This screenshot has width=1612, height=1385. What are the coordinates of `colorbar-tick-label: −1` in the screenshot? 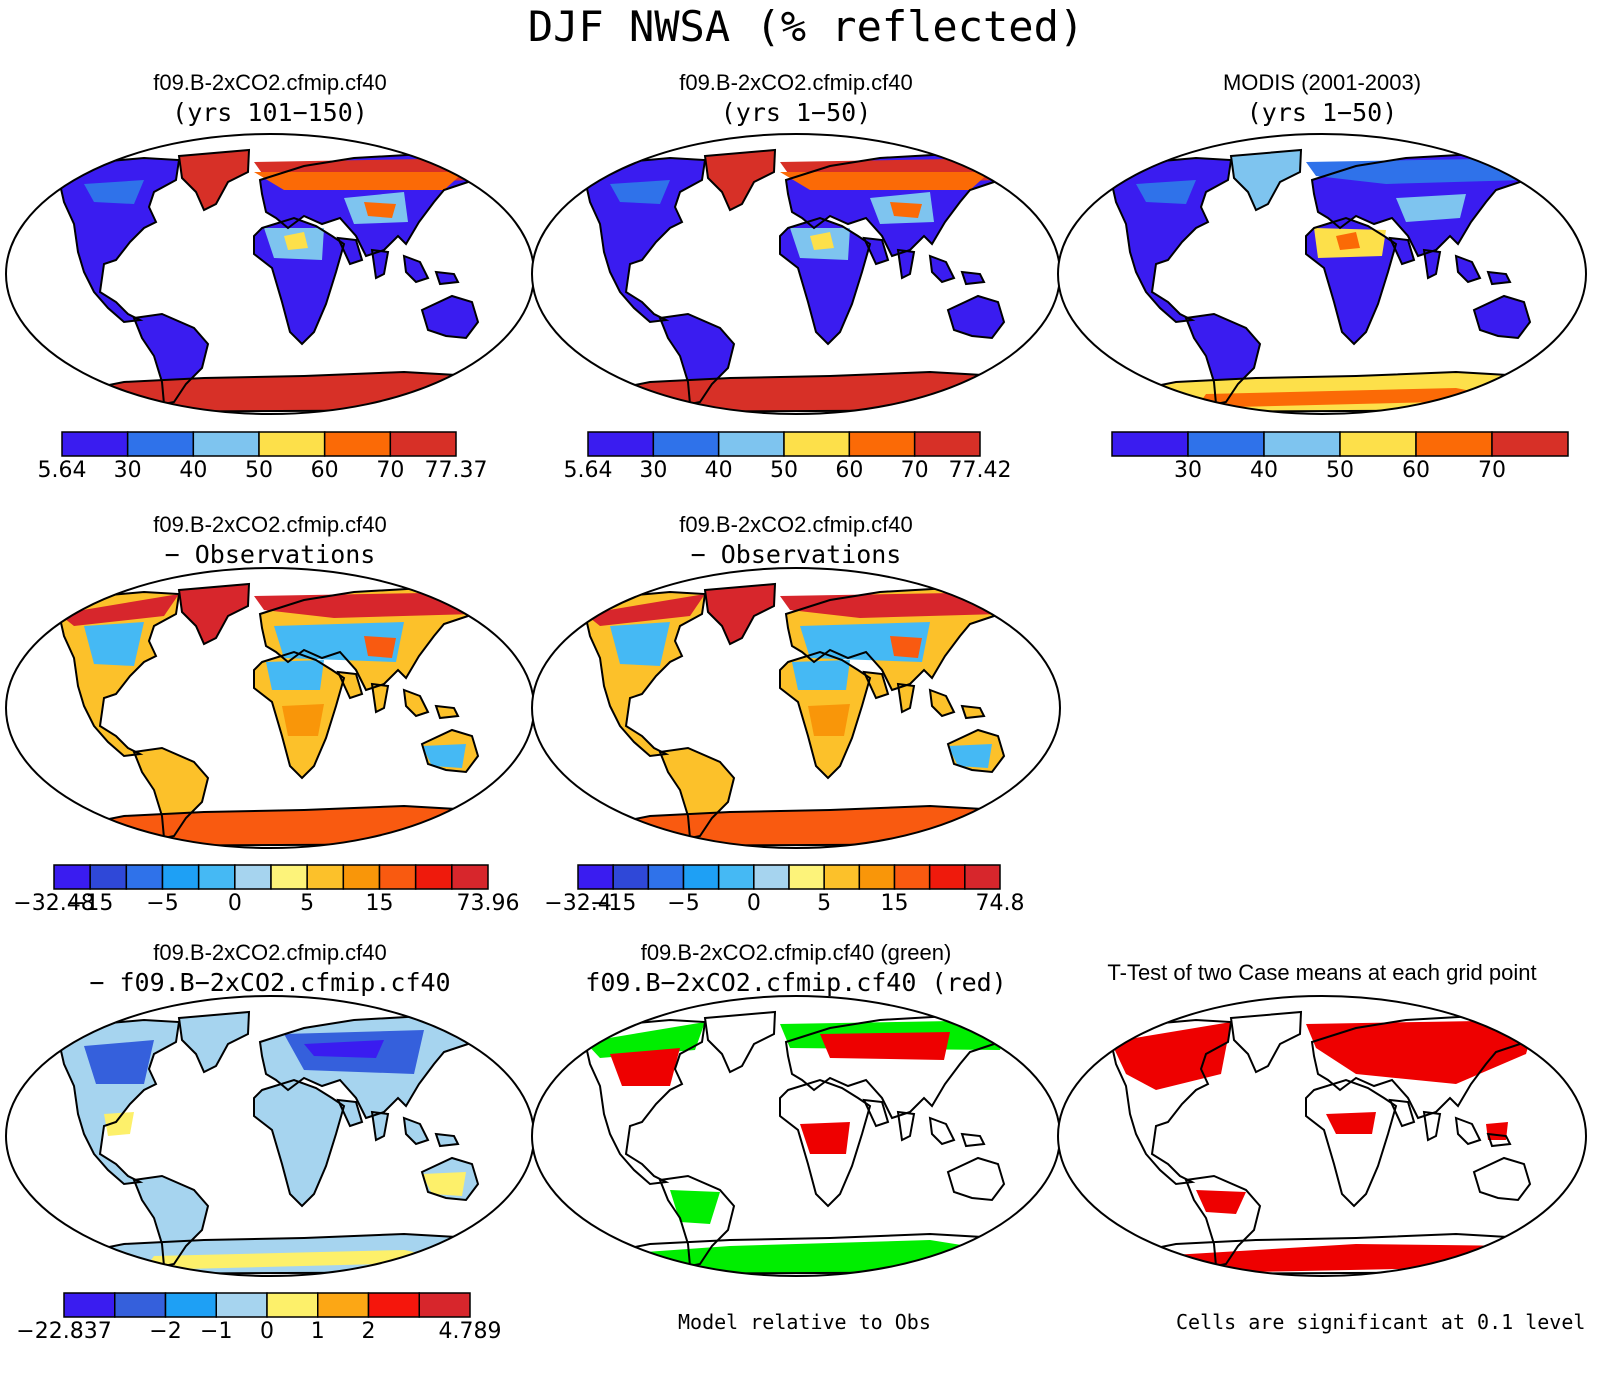 It's located at (216, 1331).